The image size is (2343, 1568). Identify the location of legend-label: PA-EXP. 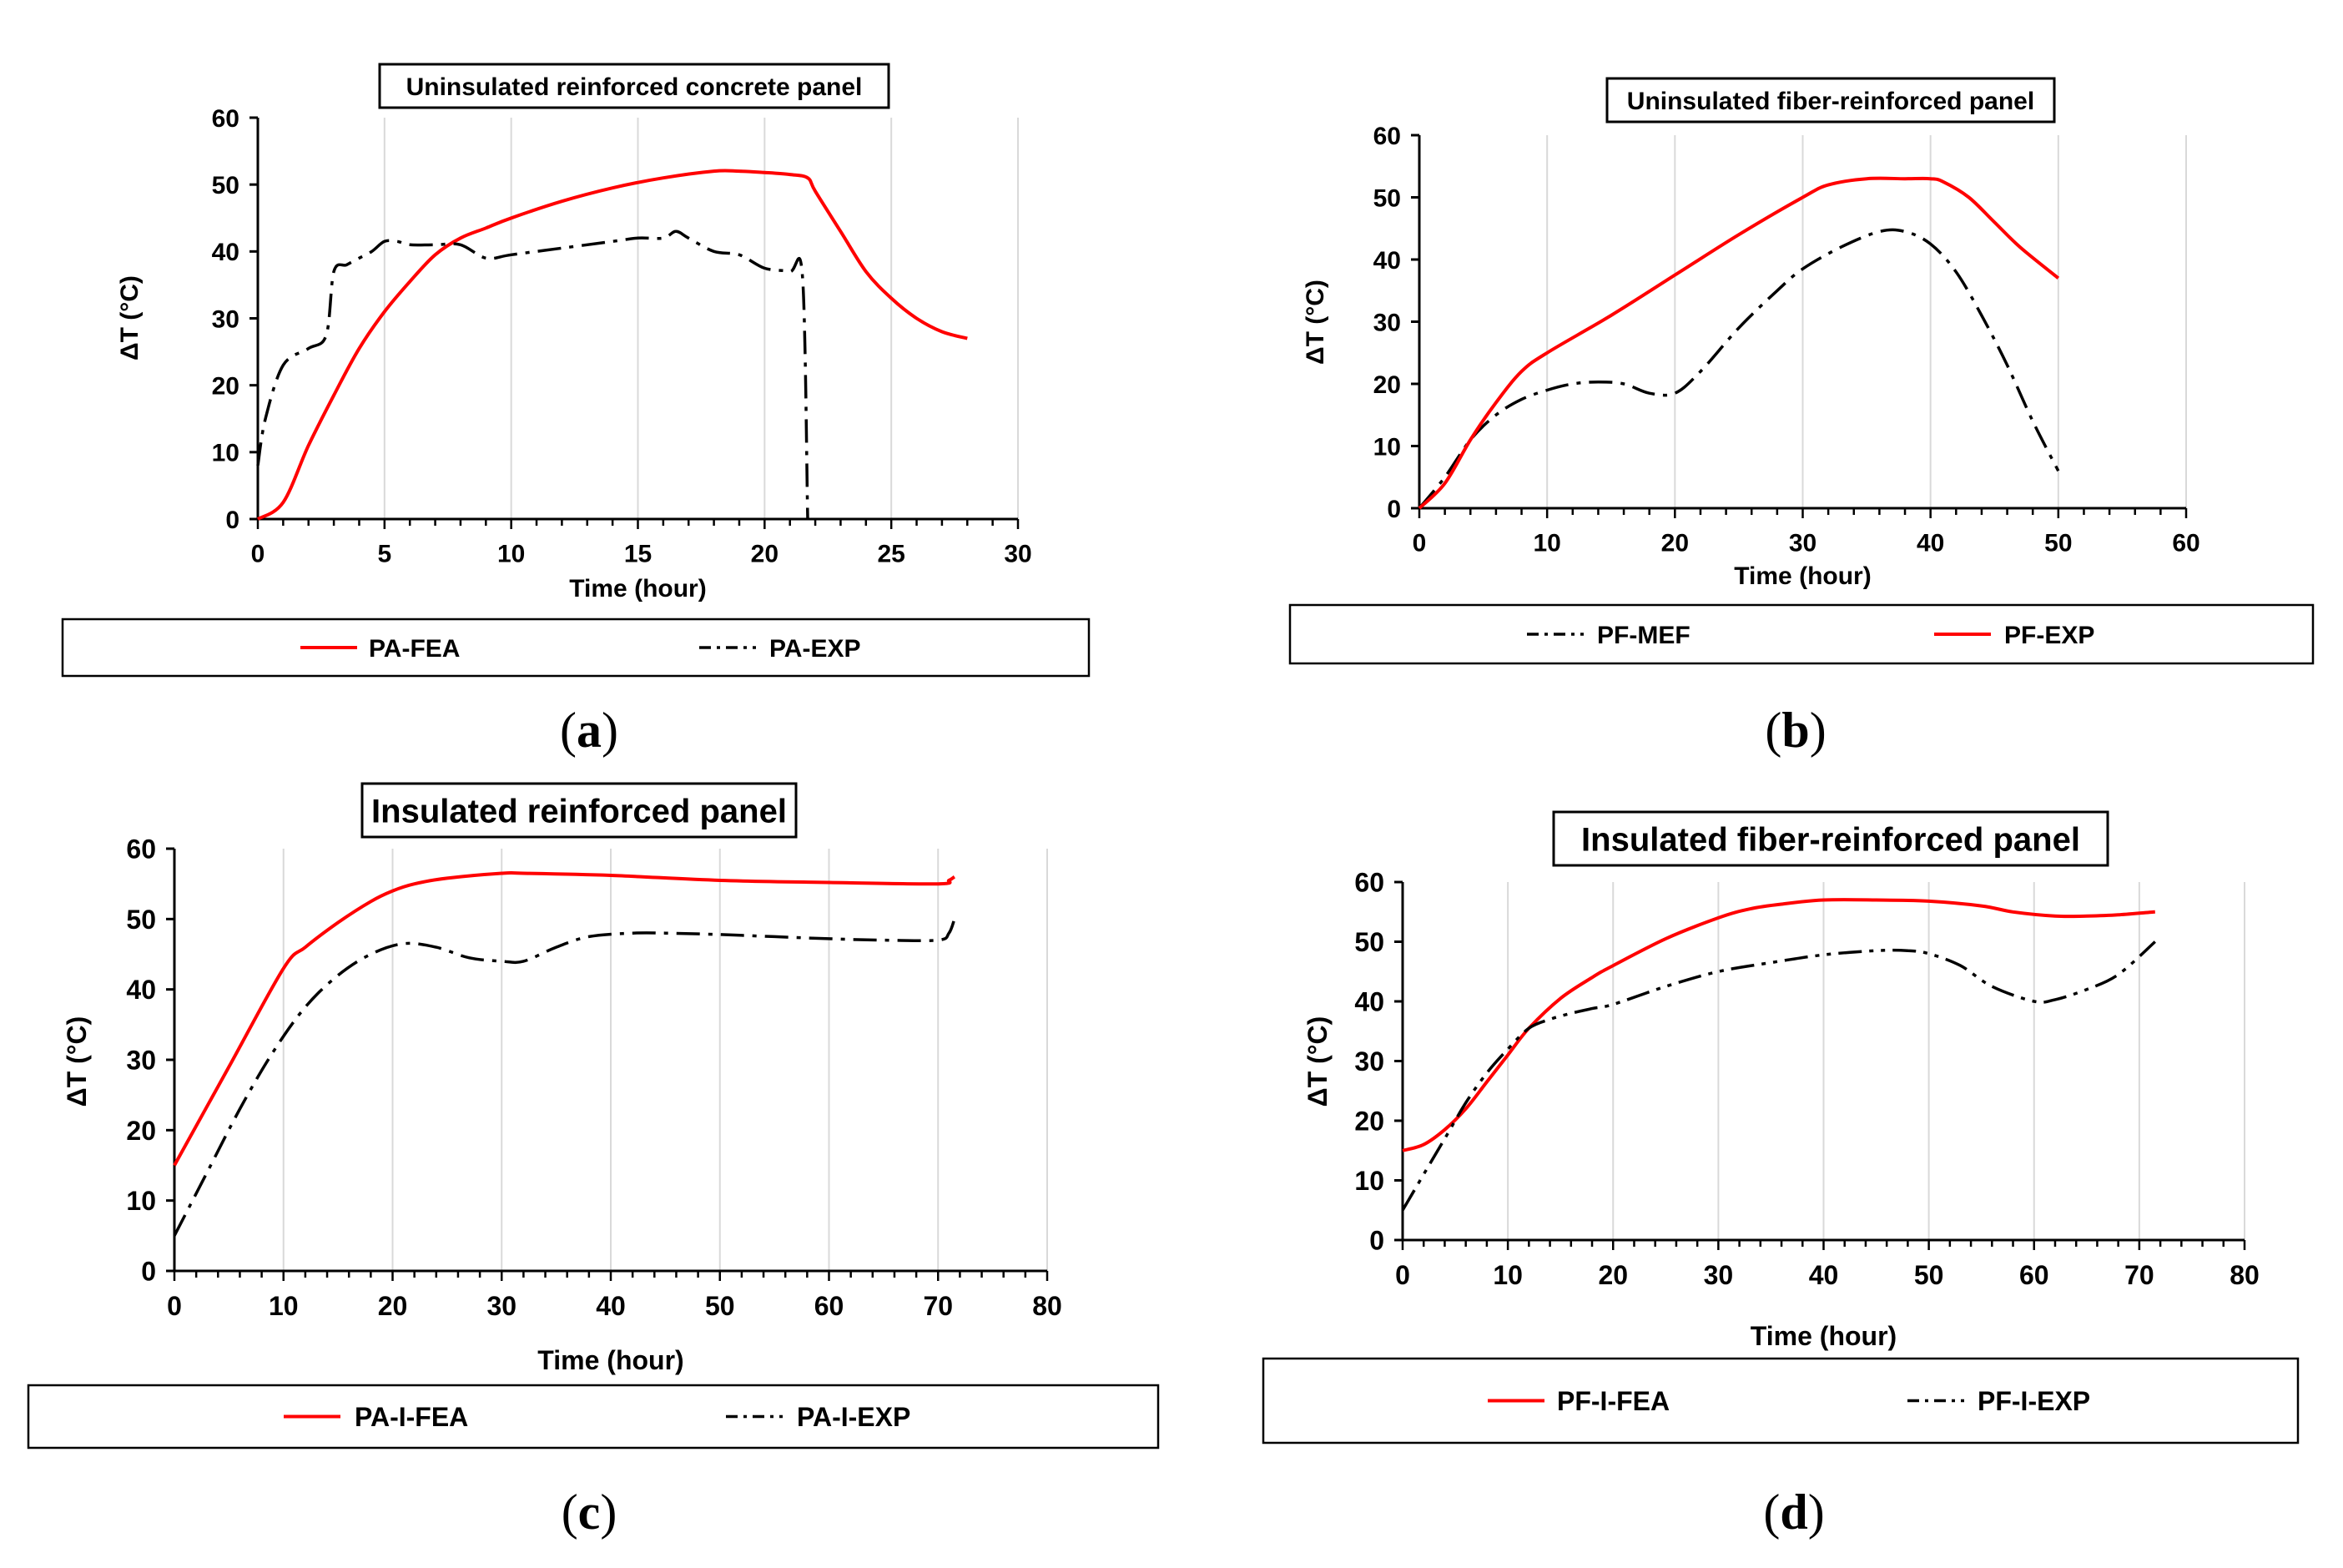
(815, 649).